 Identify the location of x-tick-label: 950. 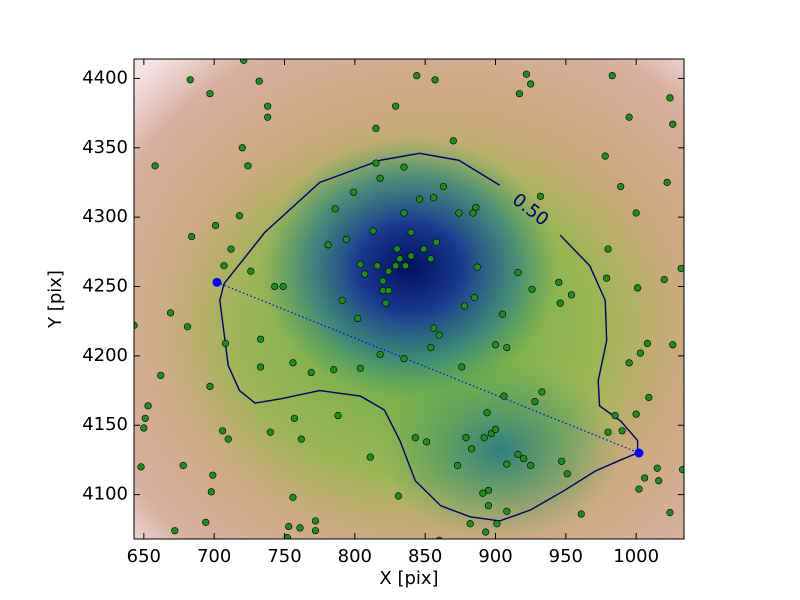
(566, 556).